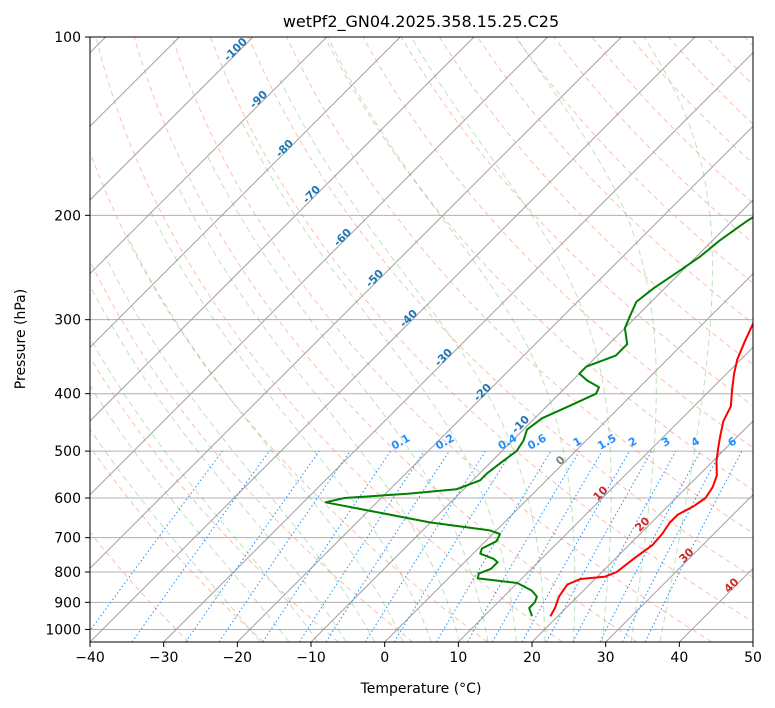  I want to click on y-tick-label: 900, so click(67, 603).